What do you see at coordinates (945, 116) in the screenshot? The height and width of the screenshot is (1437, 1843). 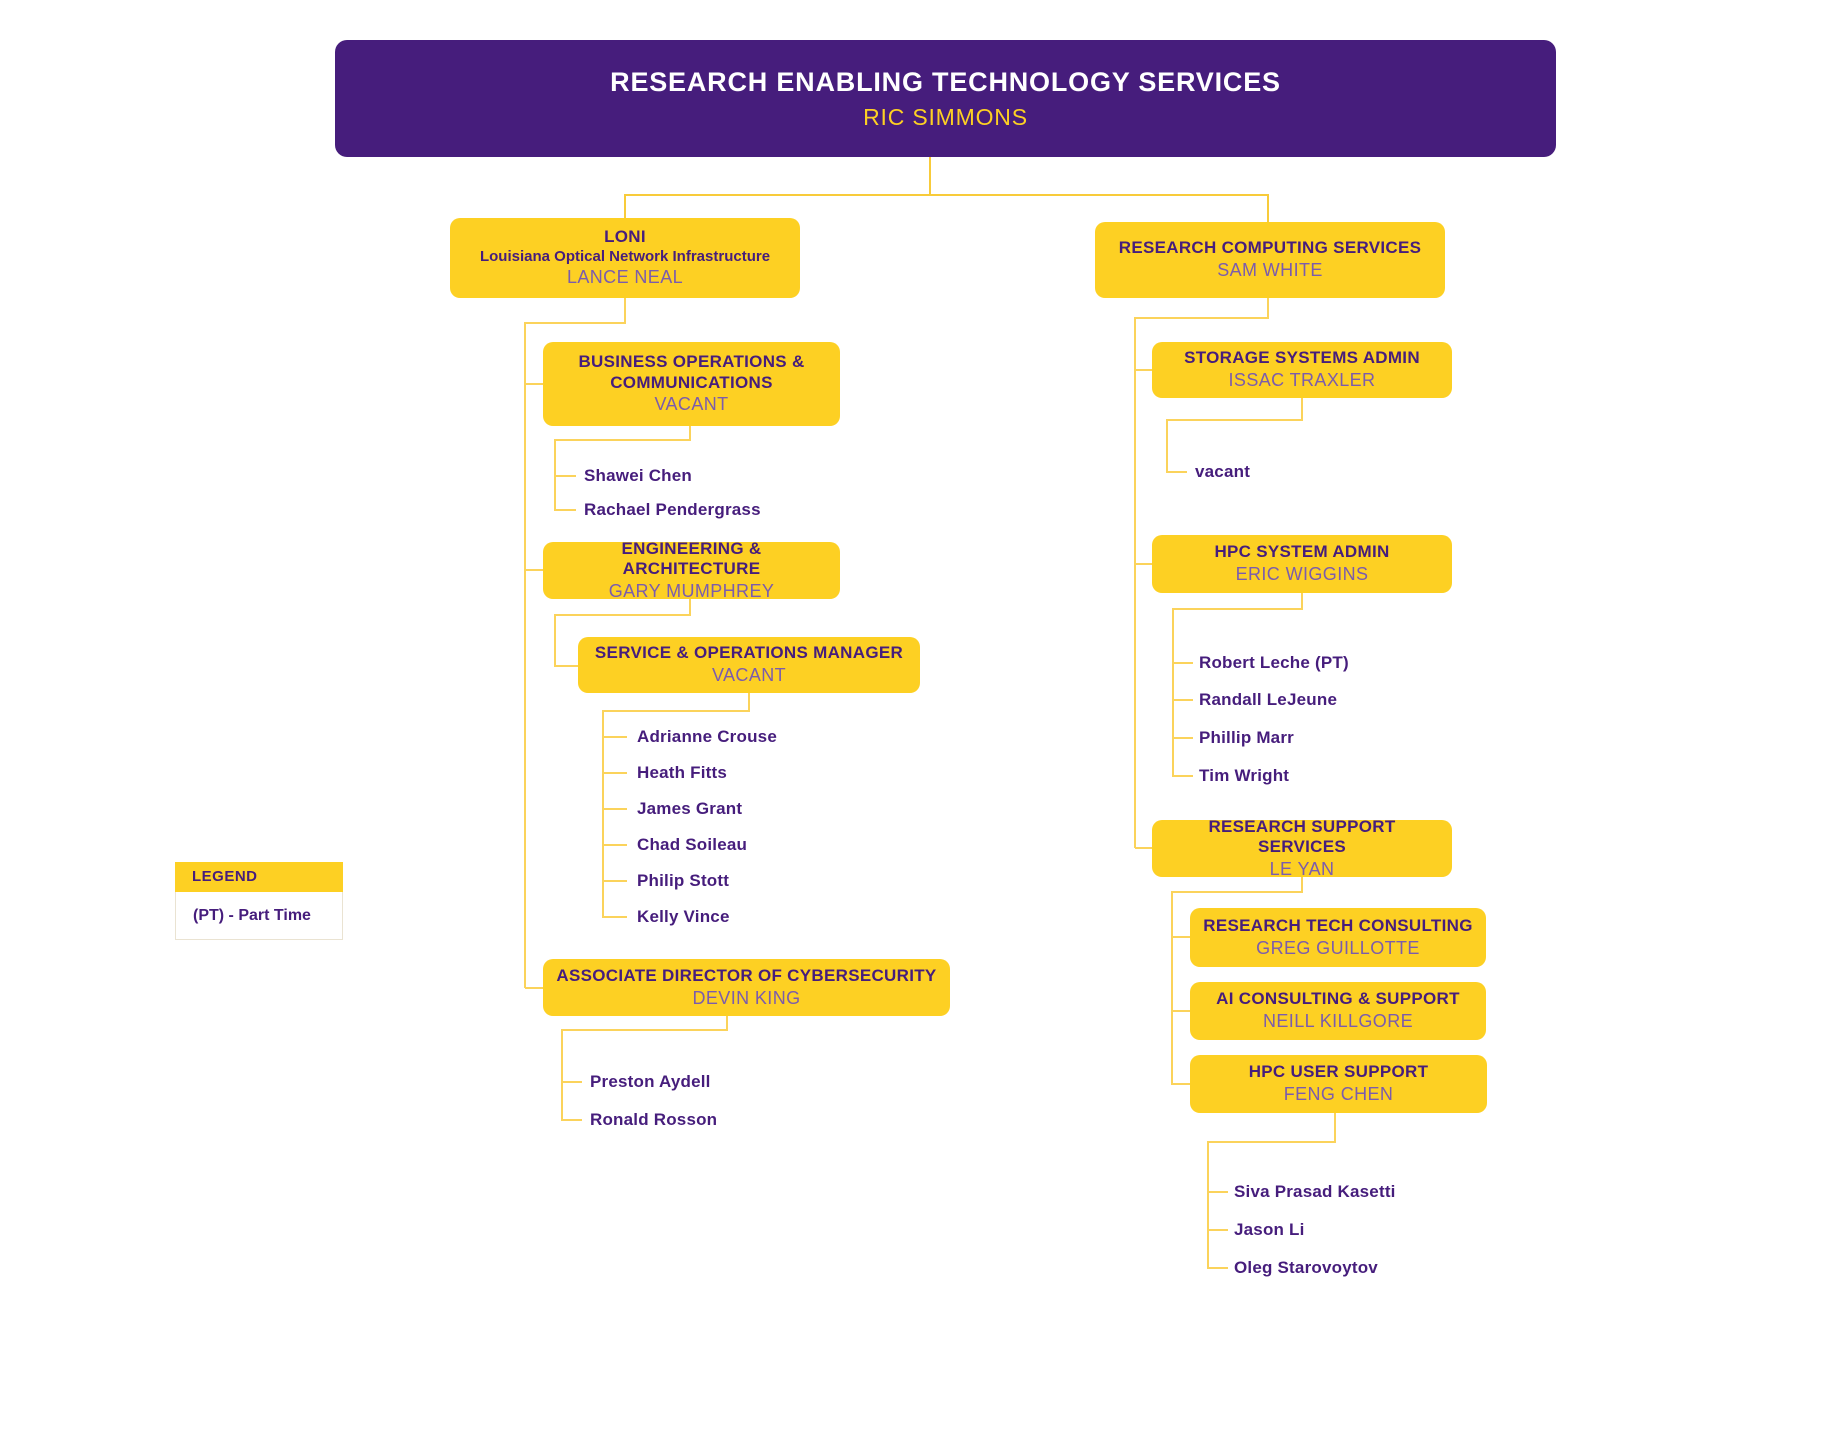 I see `root-name: RIC SIMMONS` at bounding box center [945, 116].